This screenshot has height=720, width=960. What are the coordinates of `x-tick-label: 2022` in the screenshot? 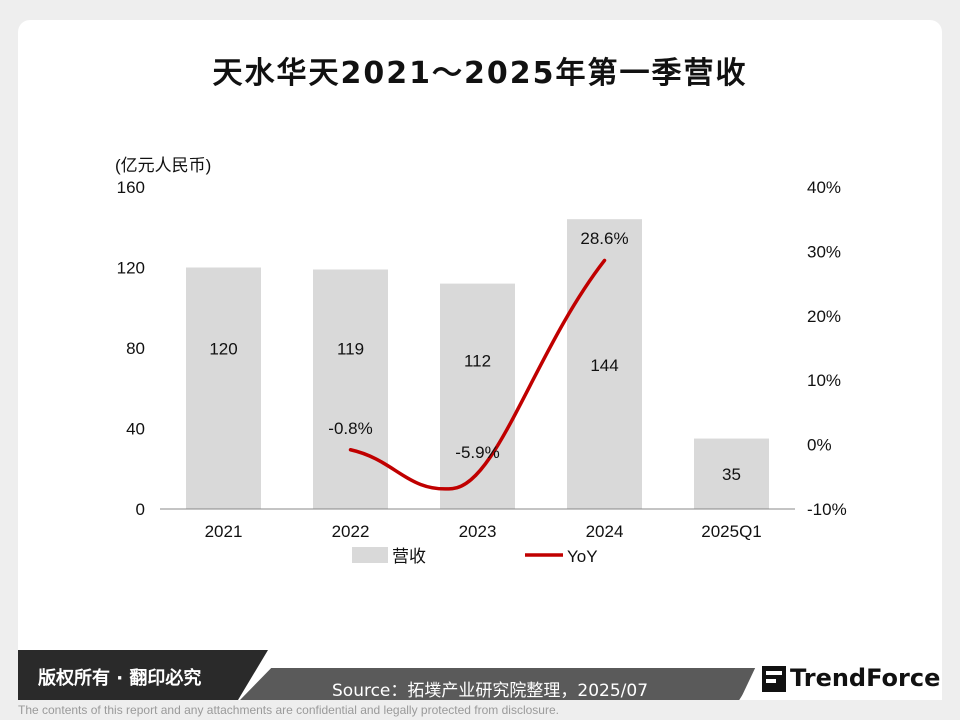 It's located at (351, 531).